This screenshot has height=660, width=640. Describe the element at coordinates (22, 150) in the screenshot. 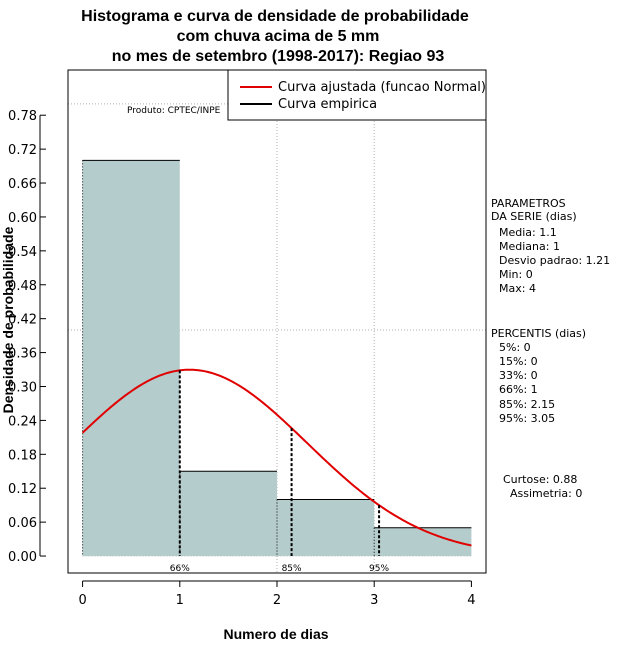

I see `y-tick-label: 0.72` at that location.